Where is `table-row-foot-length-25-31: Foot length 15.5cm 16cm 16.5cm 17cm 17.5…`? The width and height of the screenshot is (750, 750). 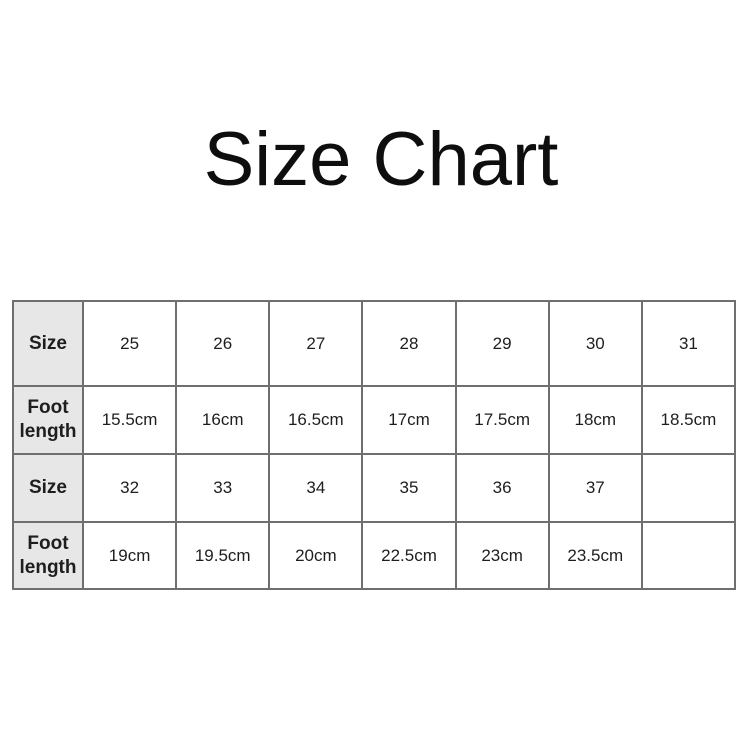 table-row-foot-length-25-31: Foot length 15.5cm 16cm 16.5cm 17cm 17.5… is located at coordinates (374, 420).